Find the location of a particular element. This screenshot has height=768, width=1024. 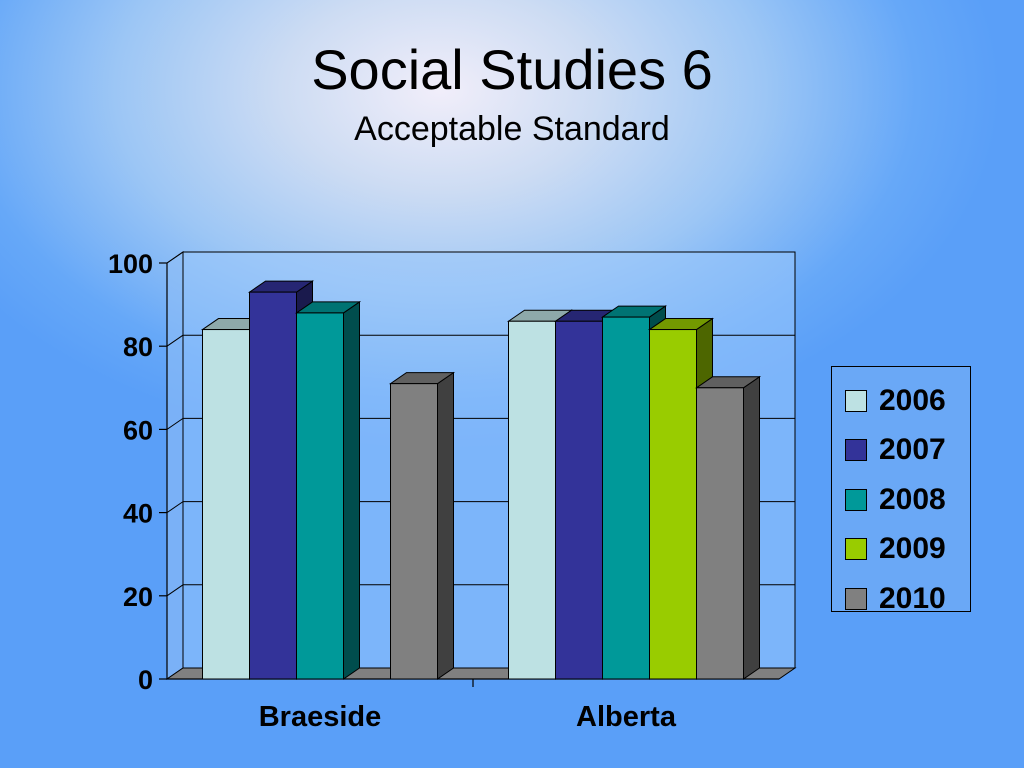

legend-label: 2009 is located at coordinates (912, 549).